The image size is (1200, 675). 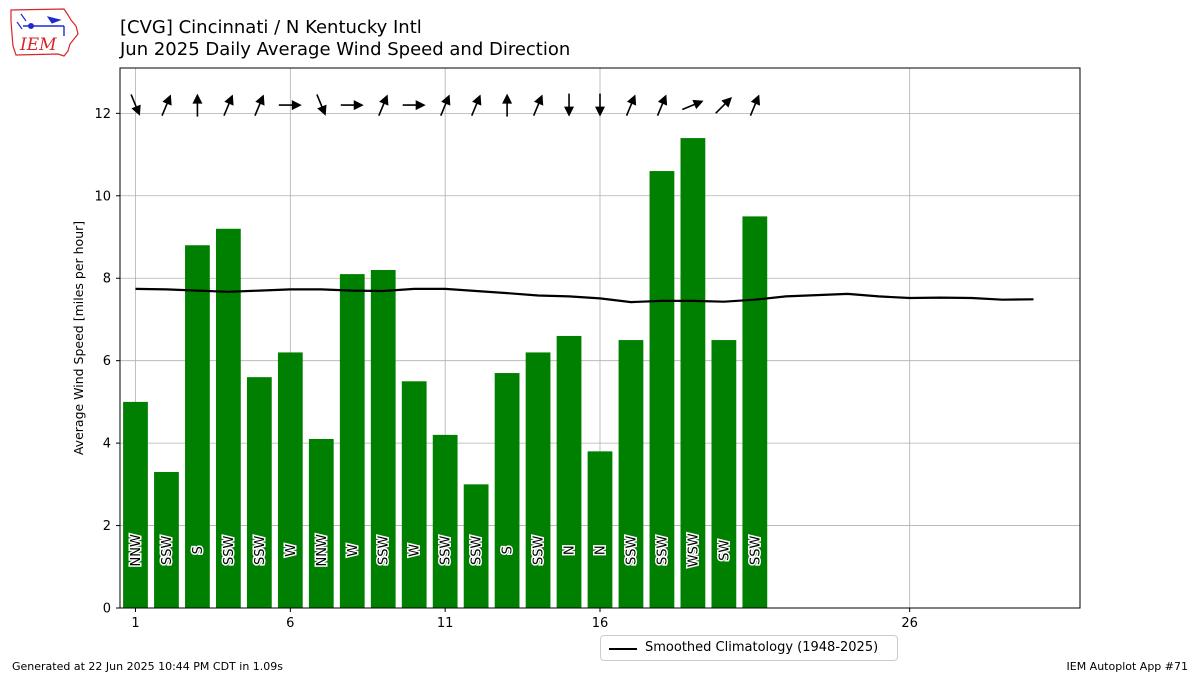 I want to click on y-tick-label: 8, so click(x=107, y=279).